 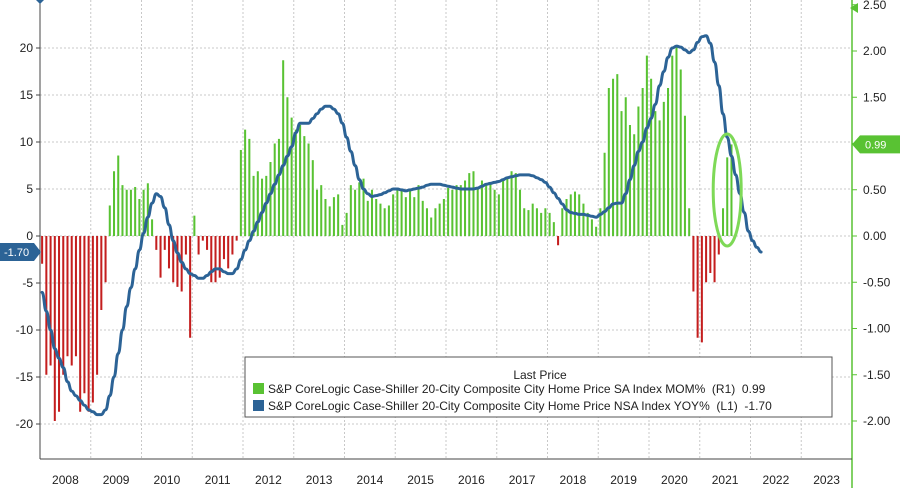 I want to click on year-label: 2021, so click(x=725, y=480).